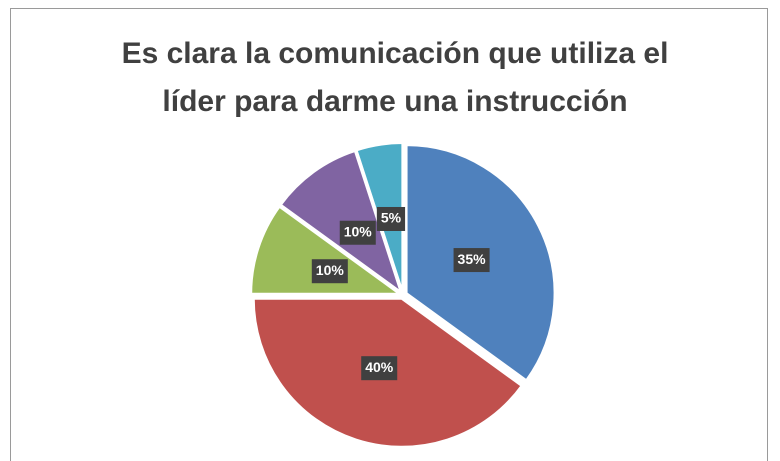 The image size is (780, 461). I want to click on data-label: 5%, so click(391, 218).